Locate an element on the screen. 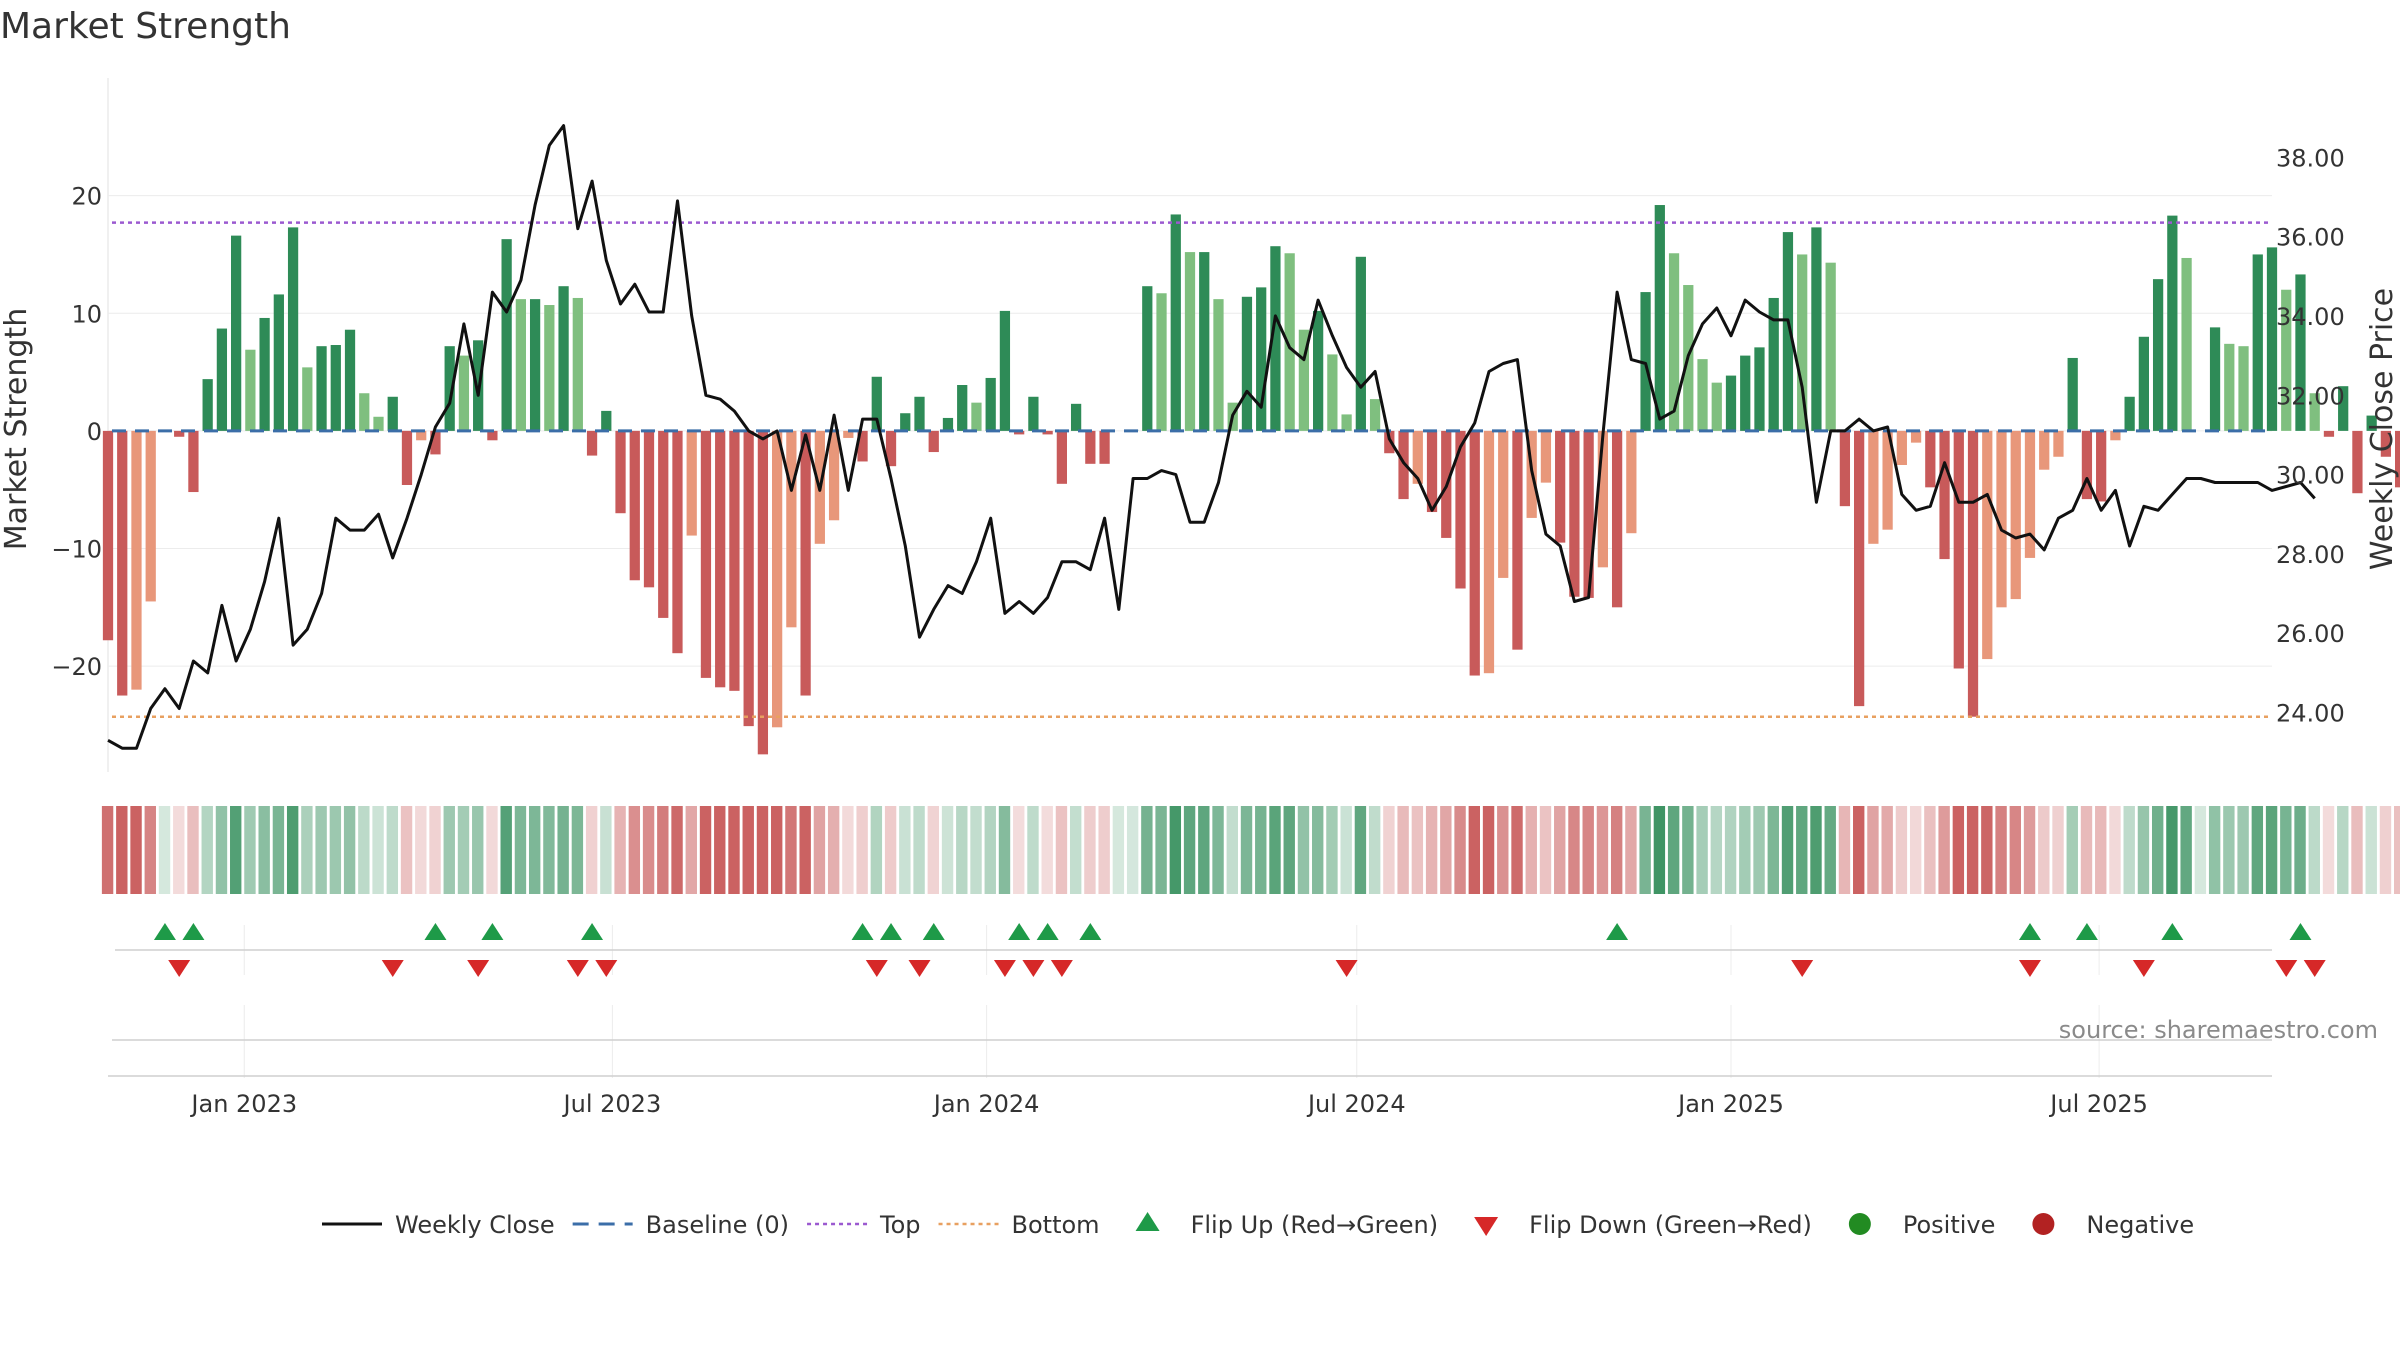 This screenshot has height=1350, width=2400. y2-tick-label: 36.00 is located at coordinates (2310, 238).